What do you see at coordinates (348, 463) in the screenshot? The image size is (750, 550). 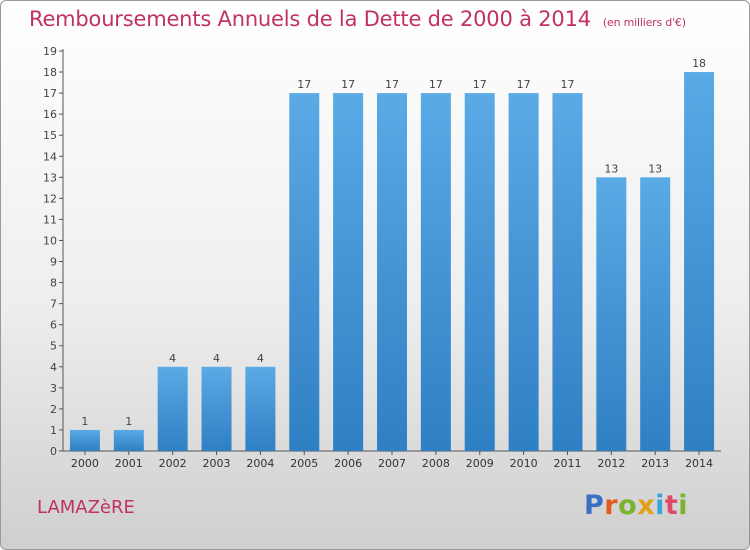 I see `x-tick-label: 2006` at bounding box center [348, 463].